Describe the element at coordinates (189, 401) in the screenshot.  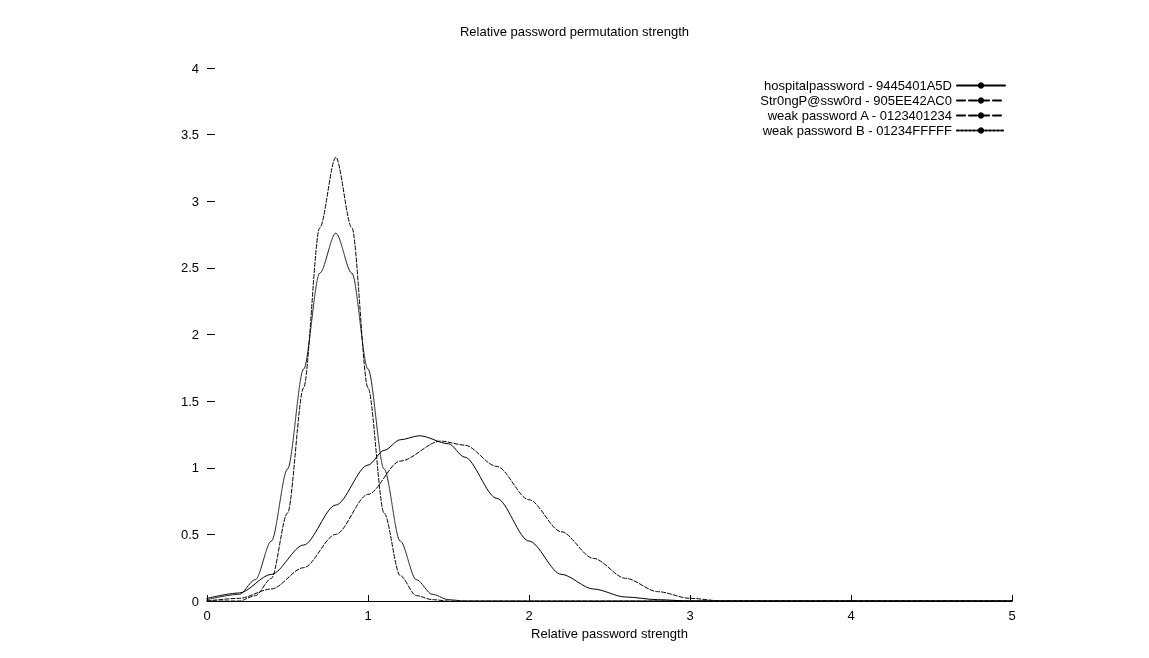
I see `y-tick-label: 1.5` at that location.